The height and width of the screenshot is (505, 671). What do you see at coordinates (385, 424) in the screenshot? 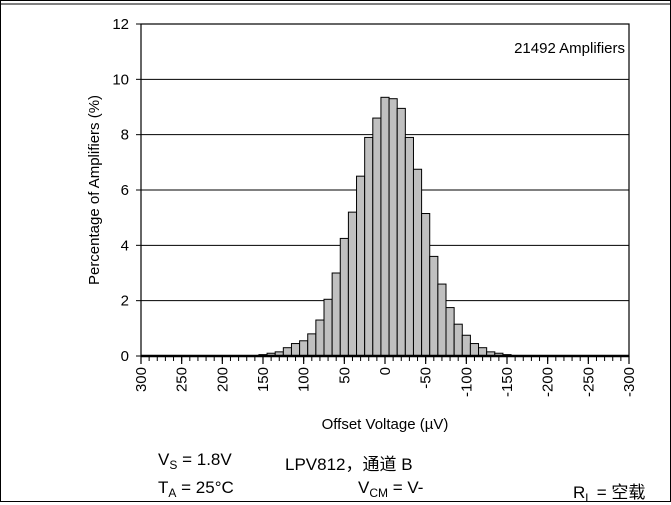
I see `x-axis-label: Offset Voltage (µV)` at bounding box center [385, 424].